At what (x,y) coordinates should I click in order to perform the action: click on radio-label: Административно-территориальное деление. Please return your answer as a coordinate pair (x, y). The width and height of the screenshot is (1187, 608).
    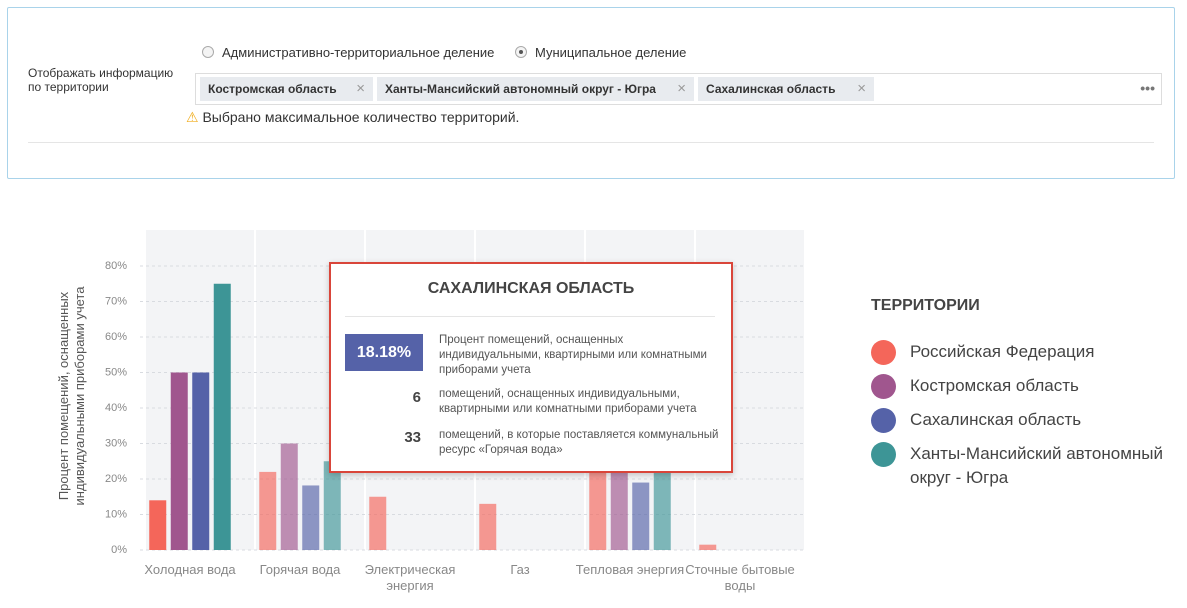
    Looking at the image, I should click on (358, 52).